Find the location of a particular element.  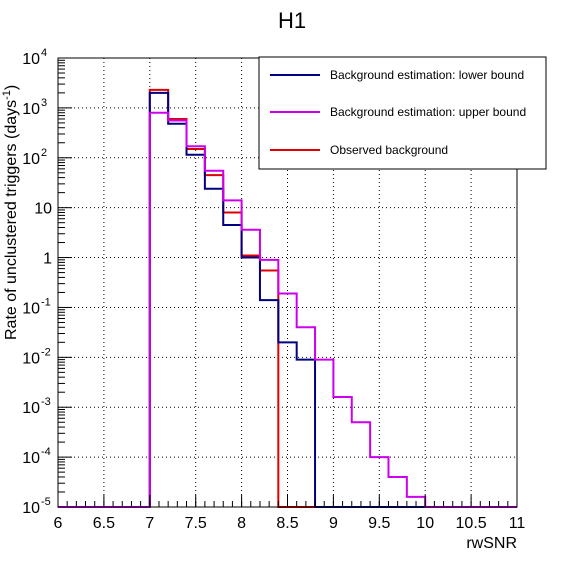

x-tick-label: 9 is located at coordinates (333, 523).